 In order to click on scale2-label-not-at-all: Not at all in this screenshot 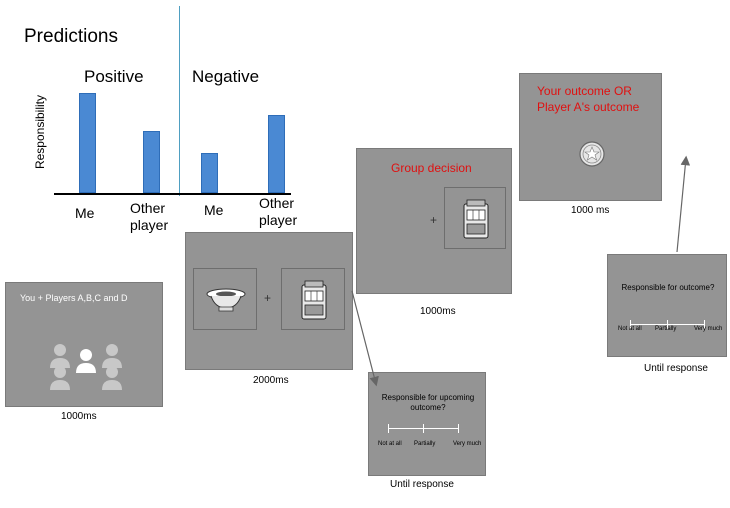, I will do `click(630, 329)`.